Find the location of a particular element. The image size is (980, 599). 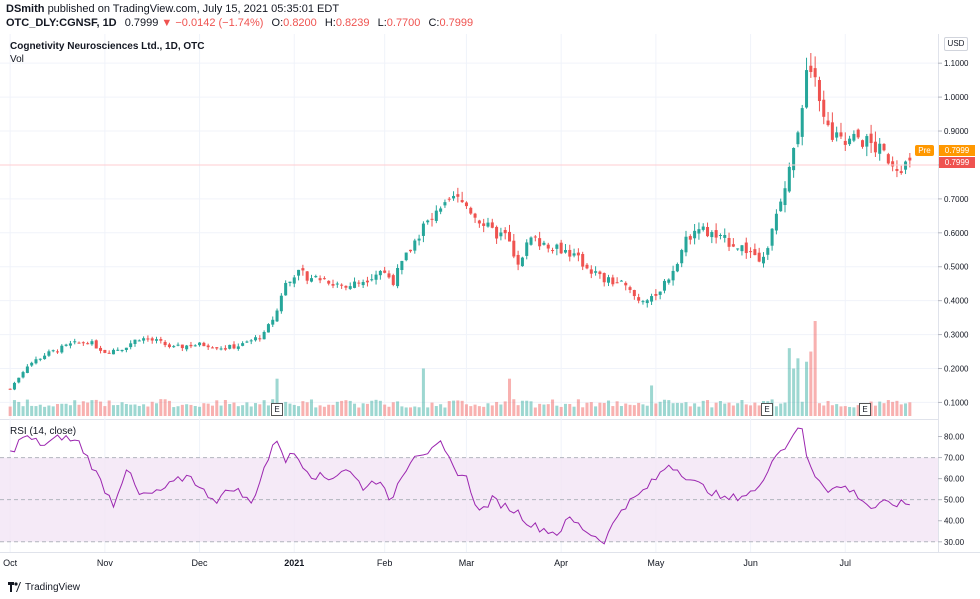

high-label: H: is located at coordinates (330, 23).